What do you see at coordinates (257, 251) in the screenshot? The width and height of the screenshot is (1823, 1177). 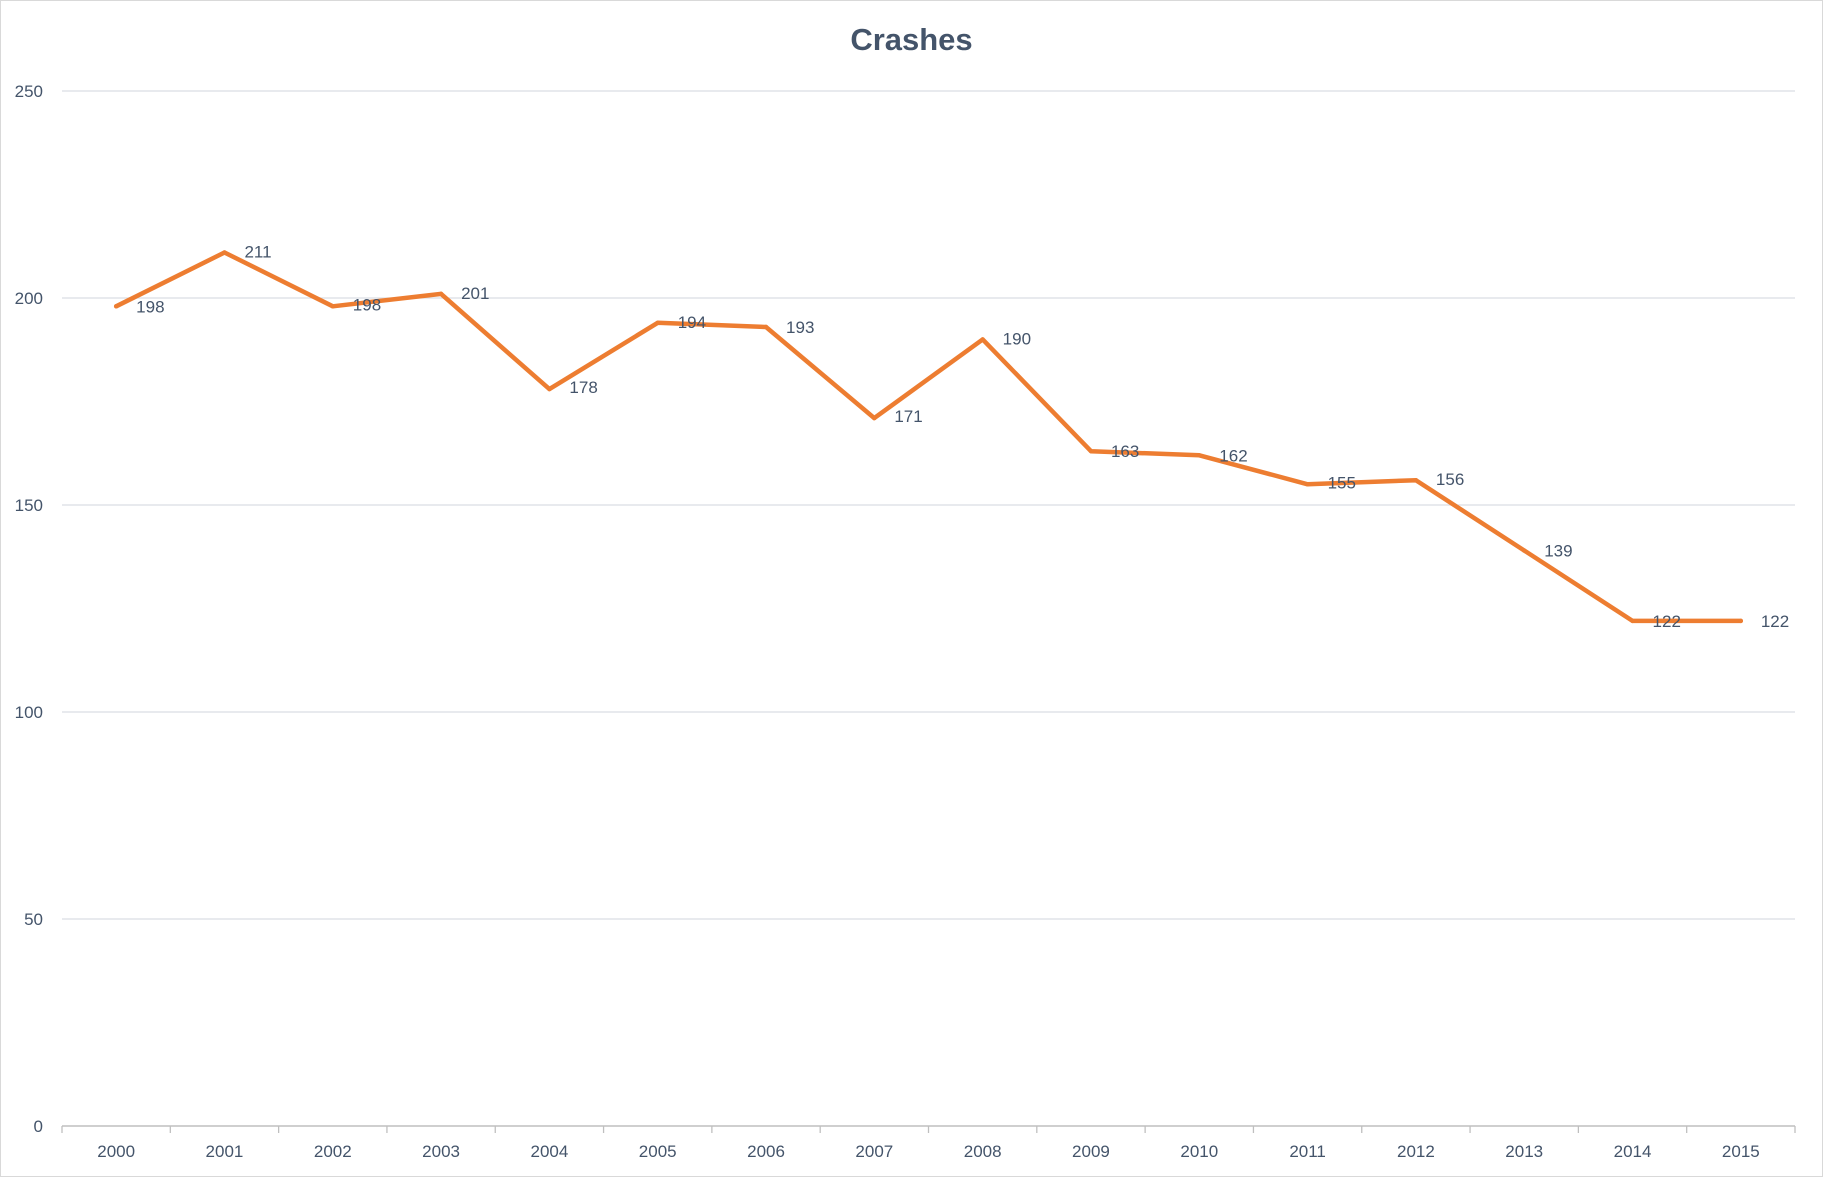 I see `data-label: 211` at bounding box center [257, 251].